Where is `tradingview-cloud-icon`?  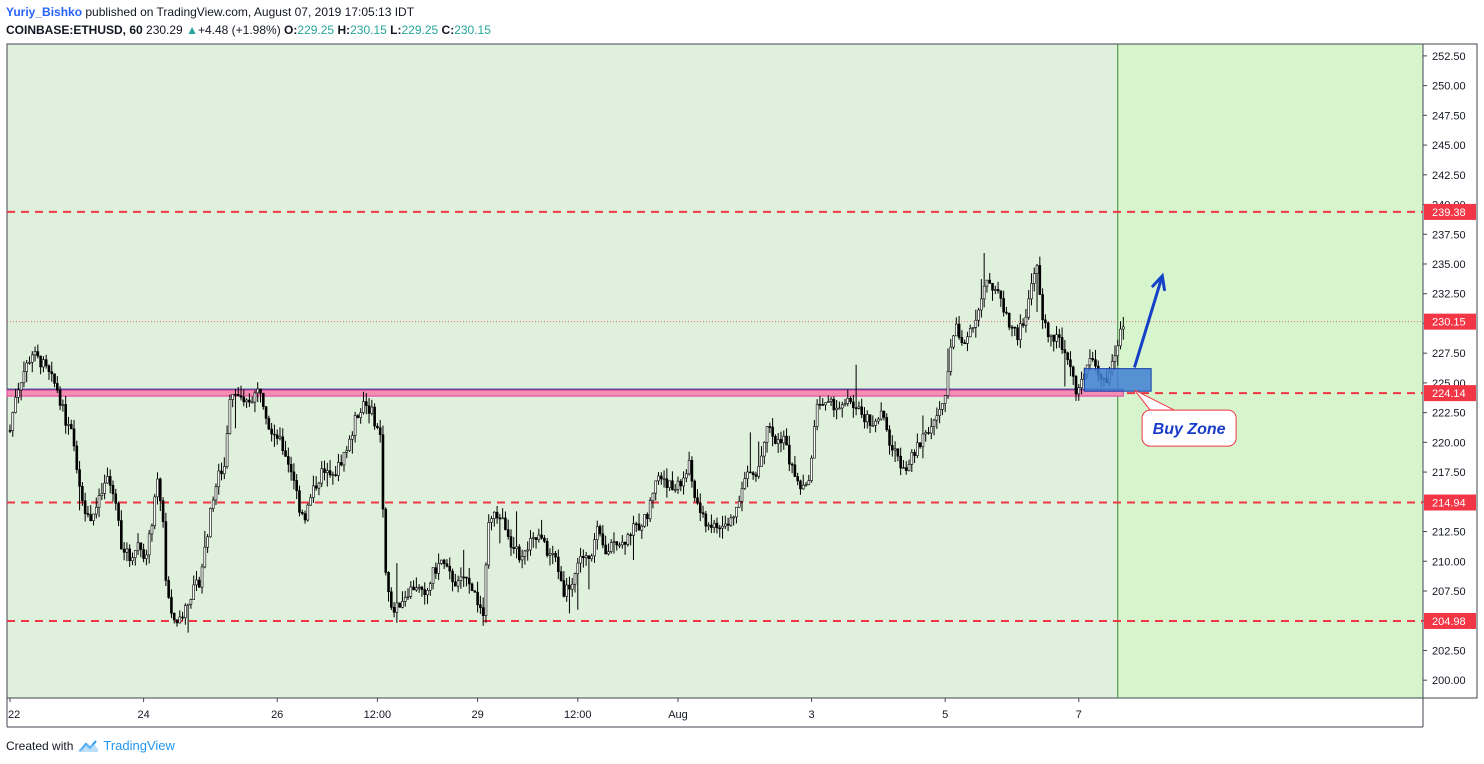
tradingview-cloud-icon is located at coordinates (88, 746).